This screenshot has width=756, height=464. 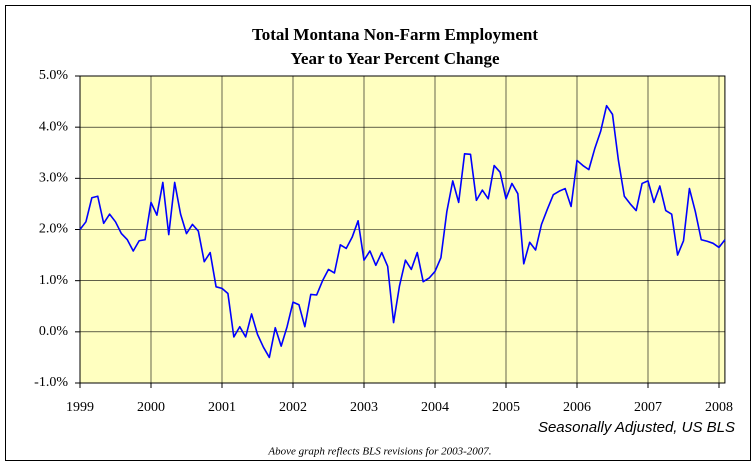 What do you see at coordinates (54, 178) in the screenshot?
I see `y-tick-label: 3.0%` at bounding box center [54, 178].